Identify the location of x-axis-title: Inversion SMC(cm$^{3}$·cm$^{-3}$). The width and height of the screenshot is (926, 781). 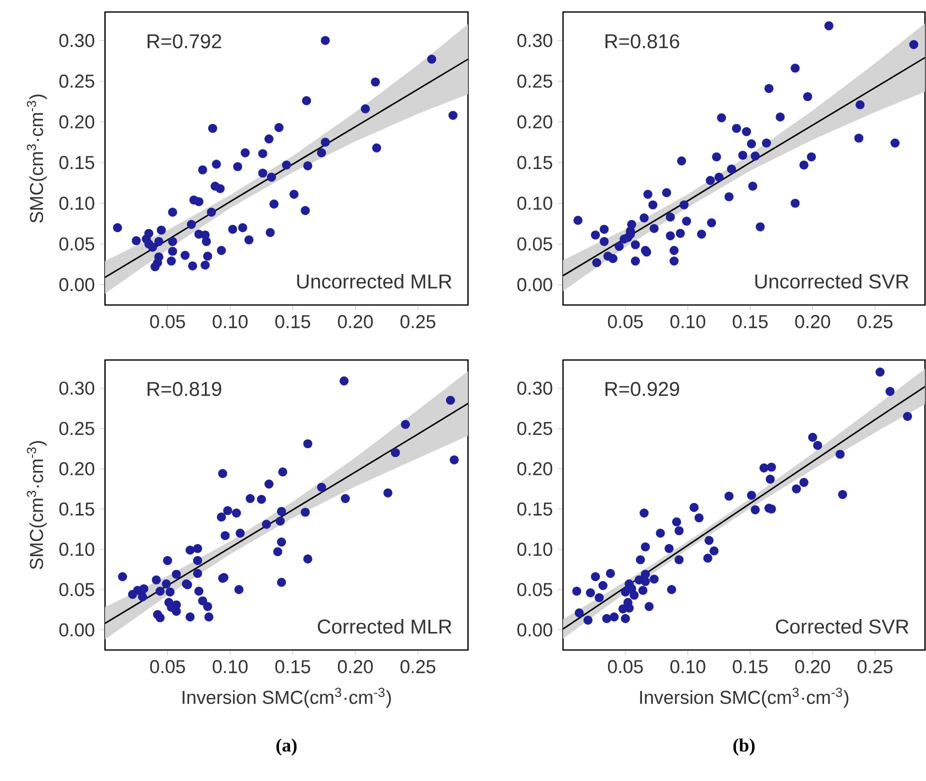
(744, 698).